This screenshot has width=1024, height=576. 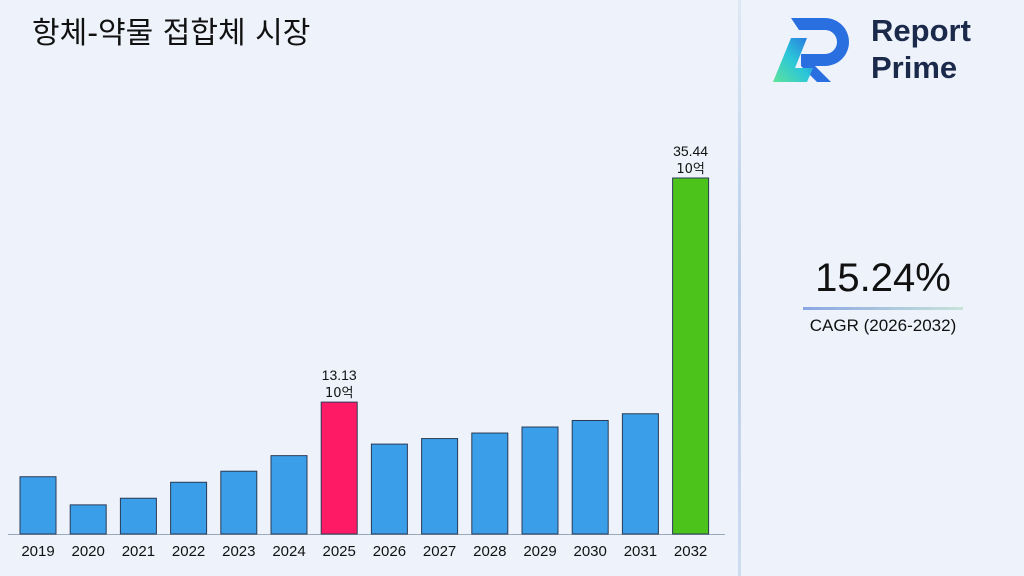 What do you see at coordinates (339, 551) in the screenshot?
I see `x-tick-label: 2025` at bounding box center [339, 551].